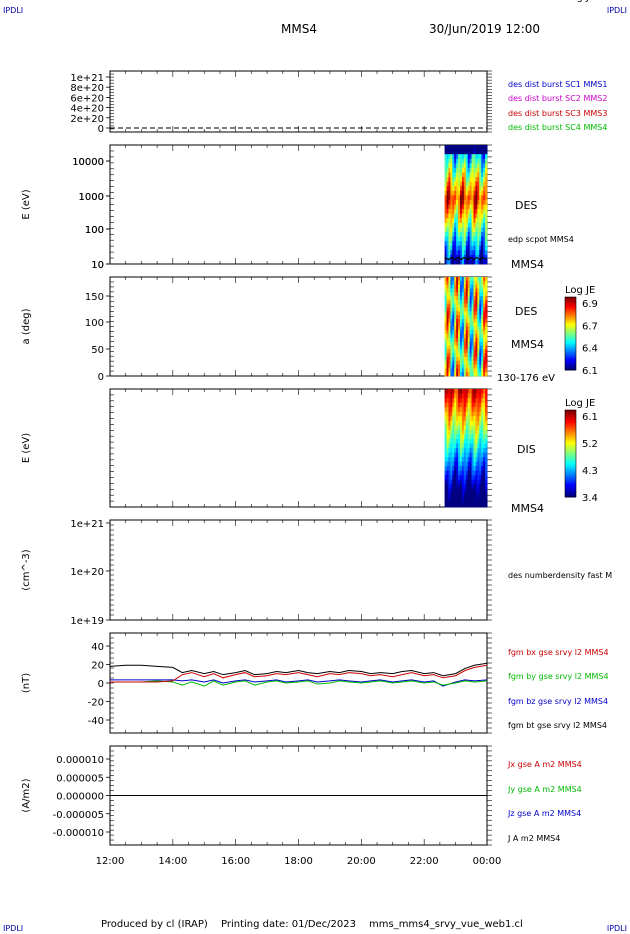 The width and height of the screenshot is (630, 934). Describe the element at coordinates (26, 448) in the screenshot. I see `y-axis-label: E (eV)` at that location.